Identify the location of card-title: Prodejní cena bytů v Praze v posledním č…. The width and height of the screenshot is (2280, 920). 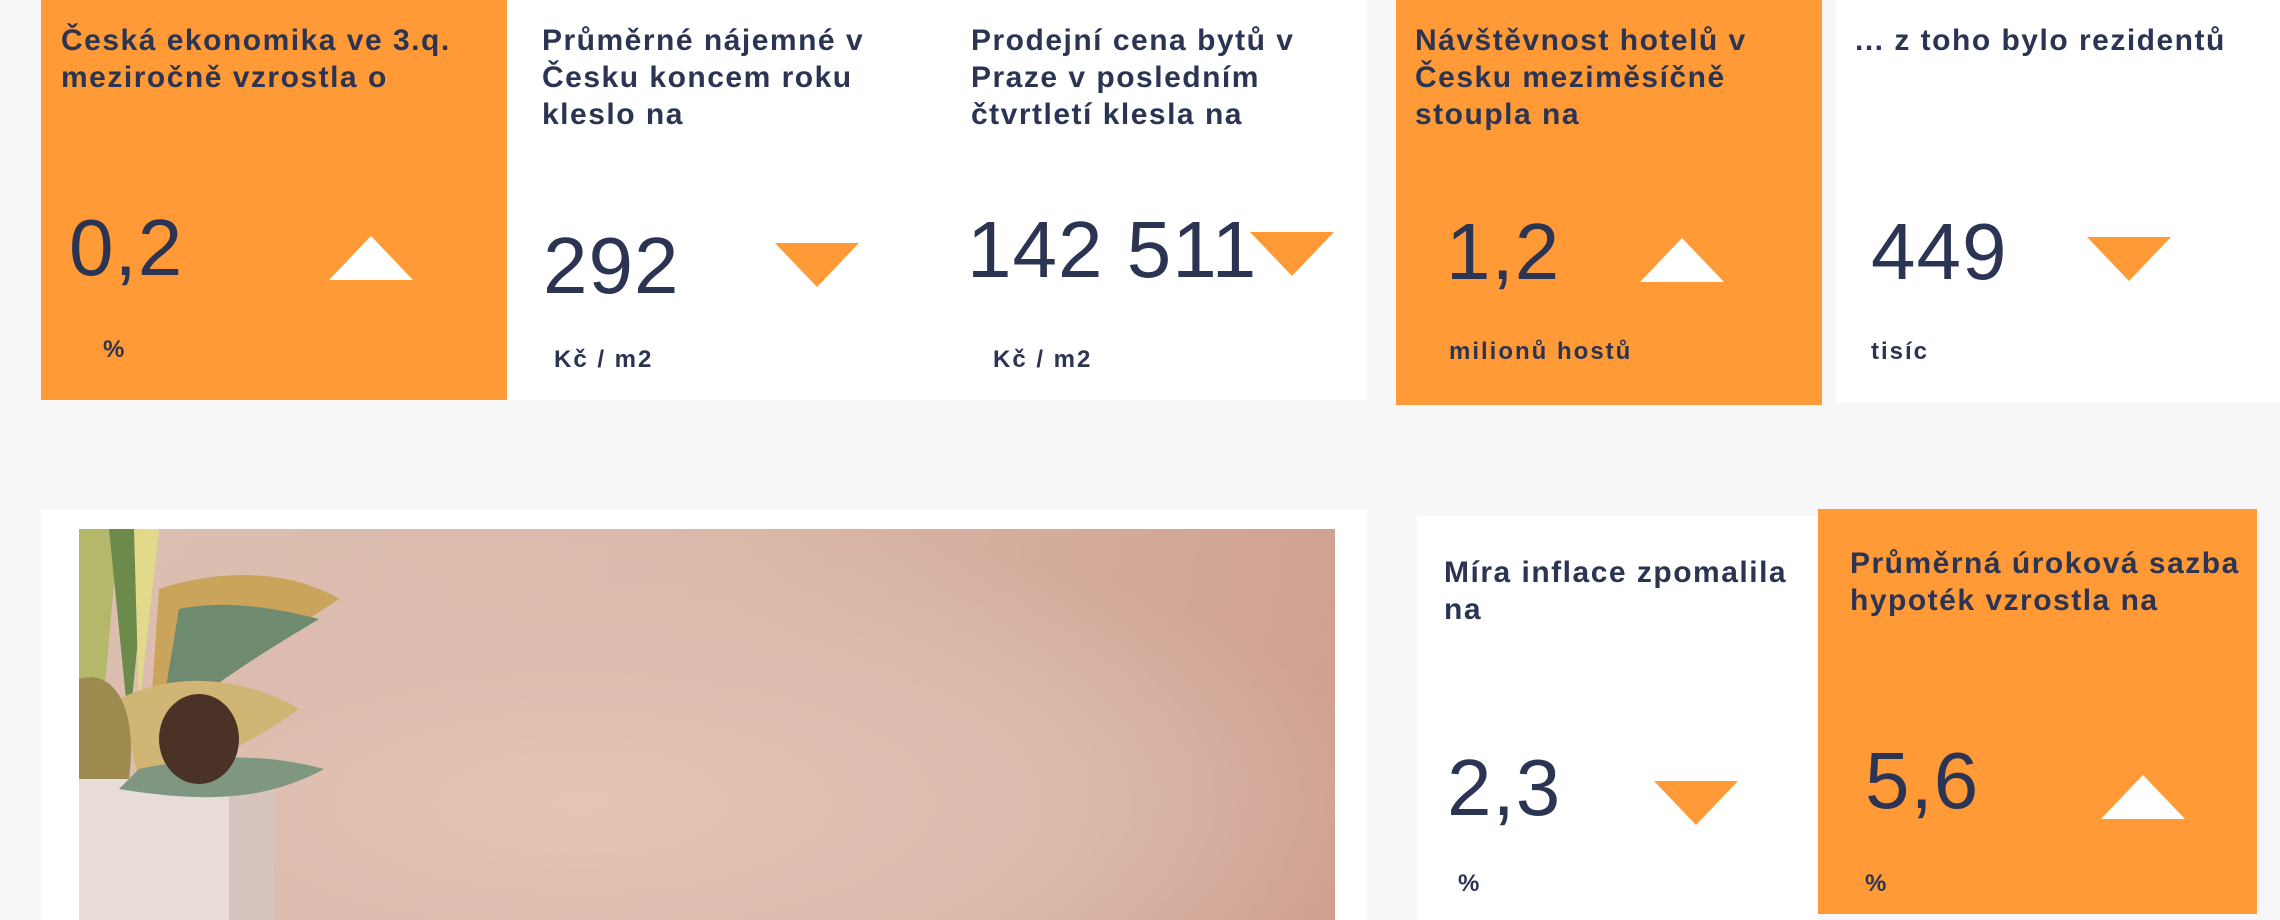
(1133, 77).